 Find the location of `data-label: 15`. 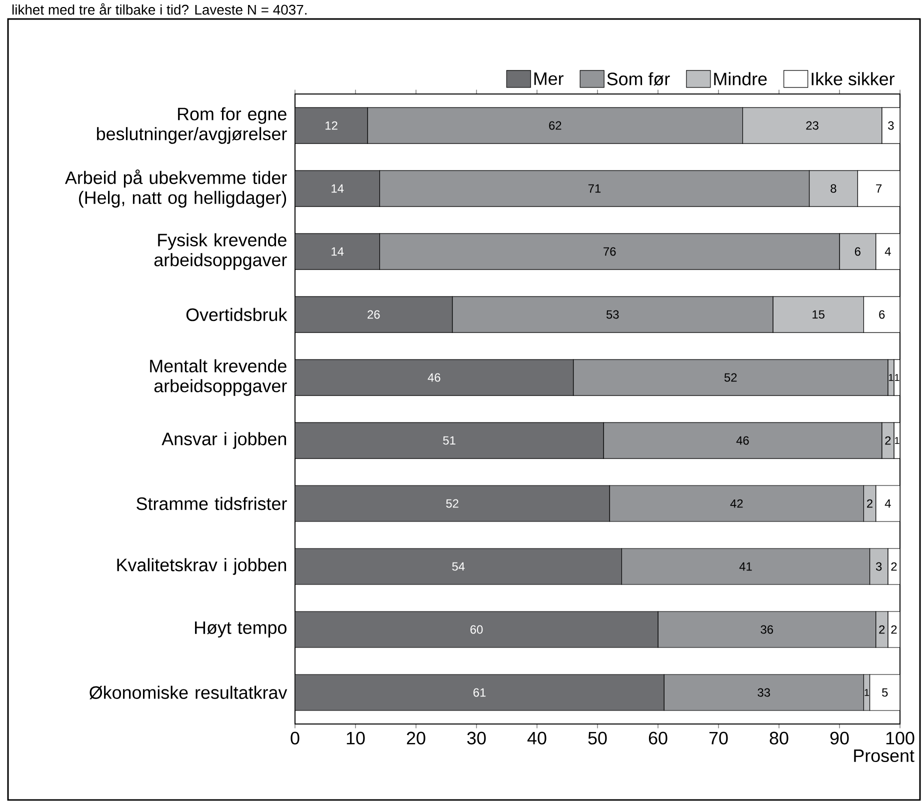

data-label: 15 is located at coordinates (818, 314).